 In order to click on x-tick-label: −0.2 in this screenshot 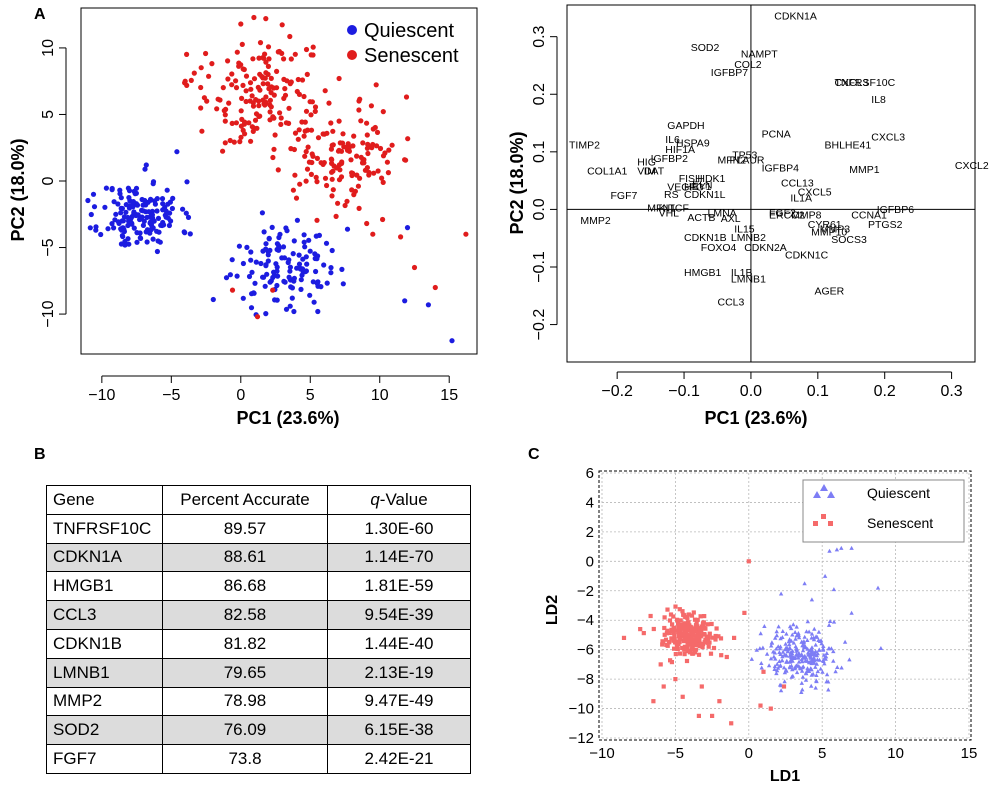, I will do `click(617, 391)`.